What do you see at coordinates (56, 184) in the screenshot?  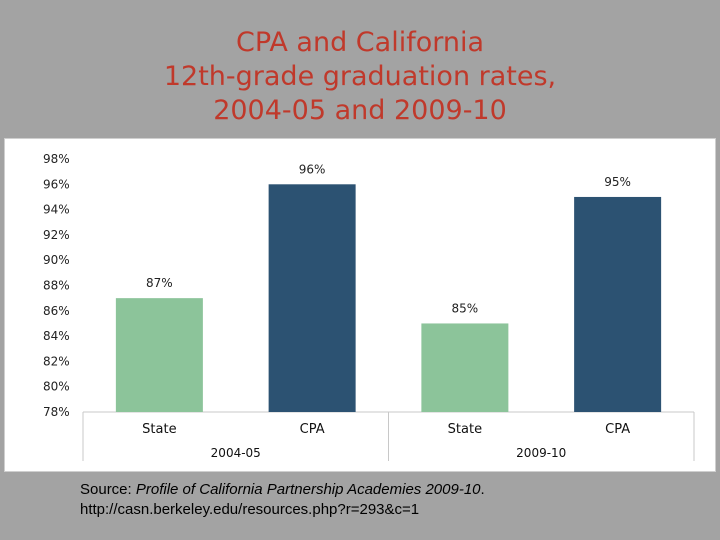 I see `y-tick-label-96: 96%` at bounding box center [56, 184].